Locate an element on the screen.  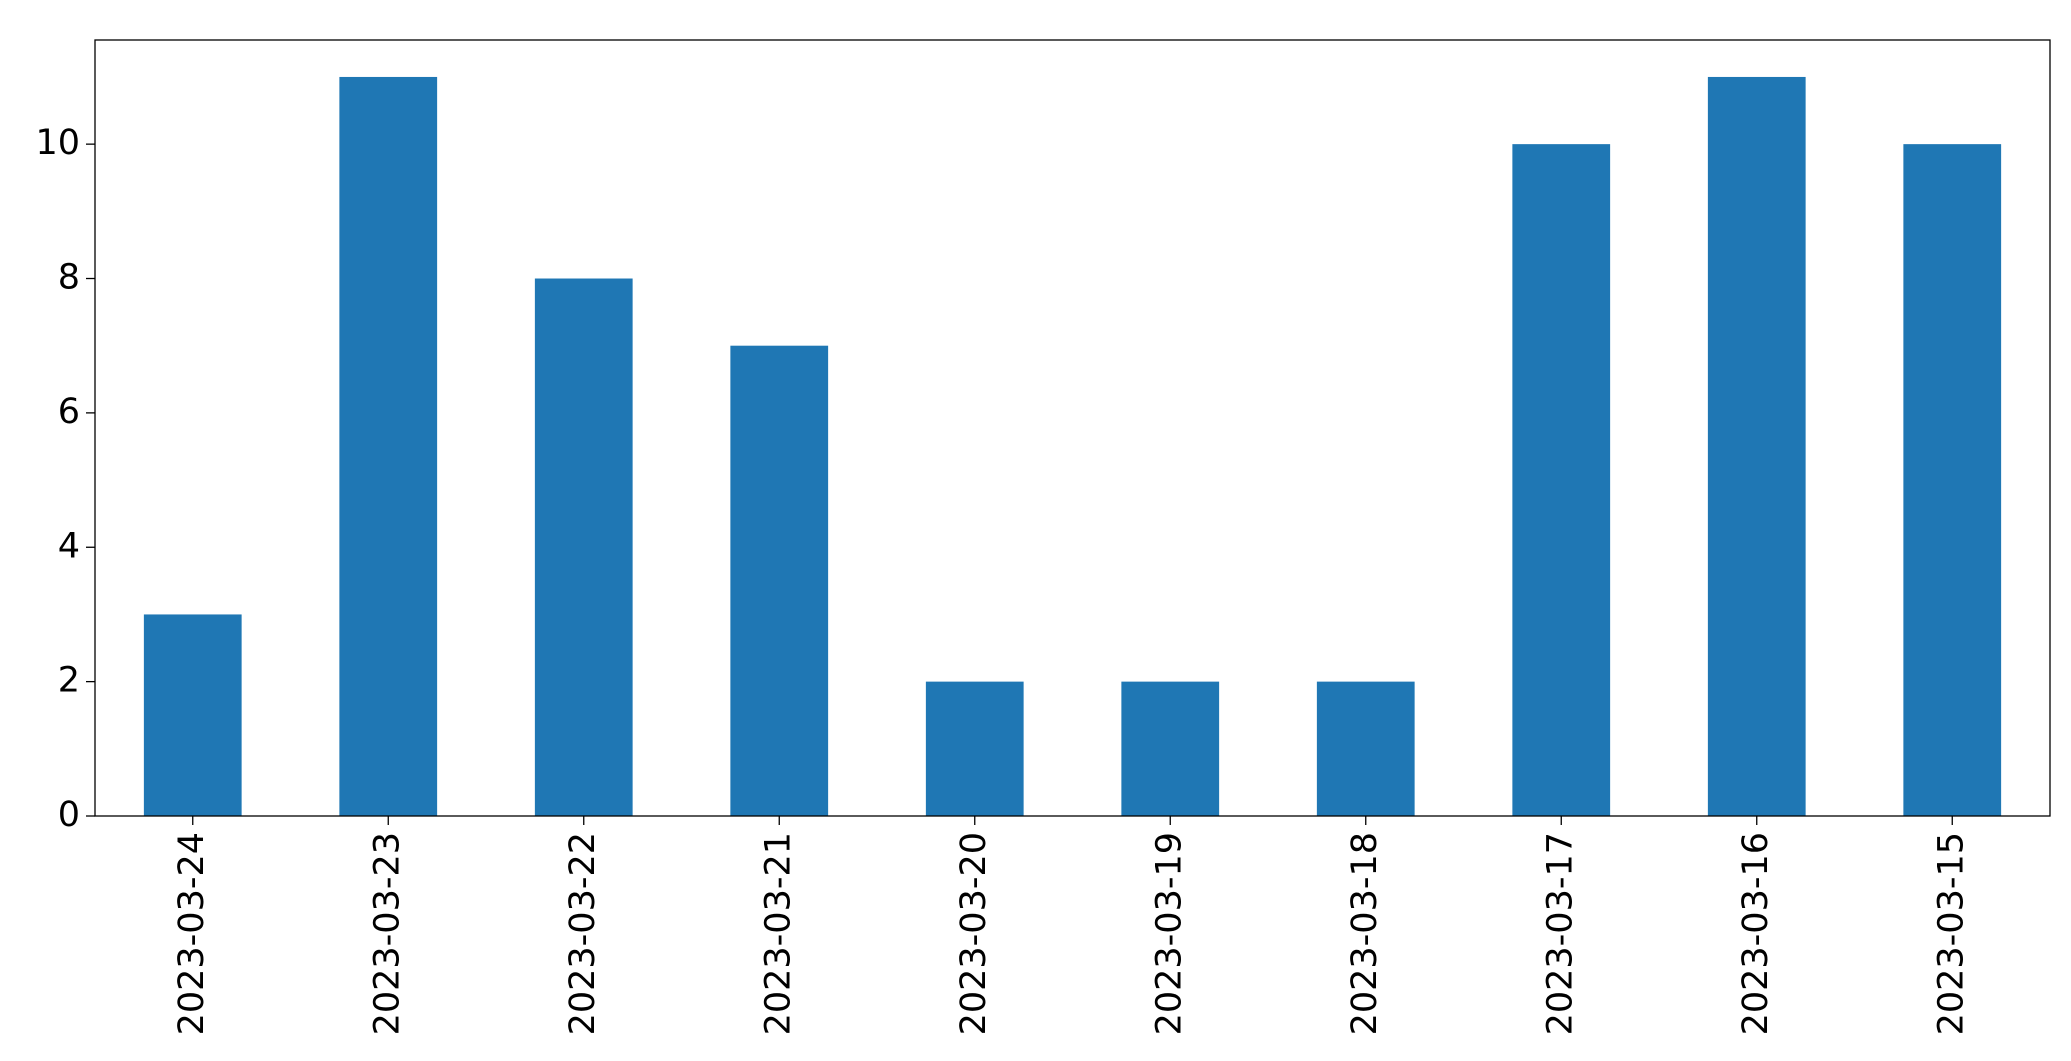
y-tick-label: 4 is located at coordinates (69, 546).